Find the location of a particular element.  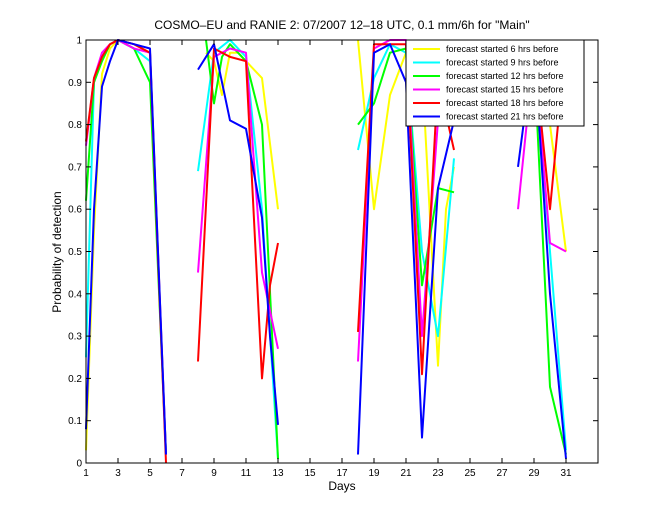

y-tick-label: 0.6 is located at coordinates (75, 210).